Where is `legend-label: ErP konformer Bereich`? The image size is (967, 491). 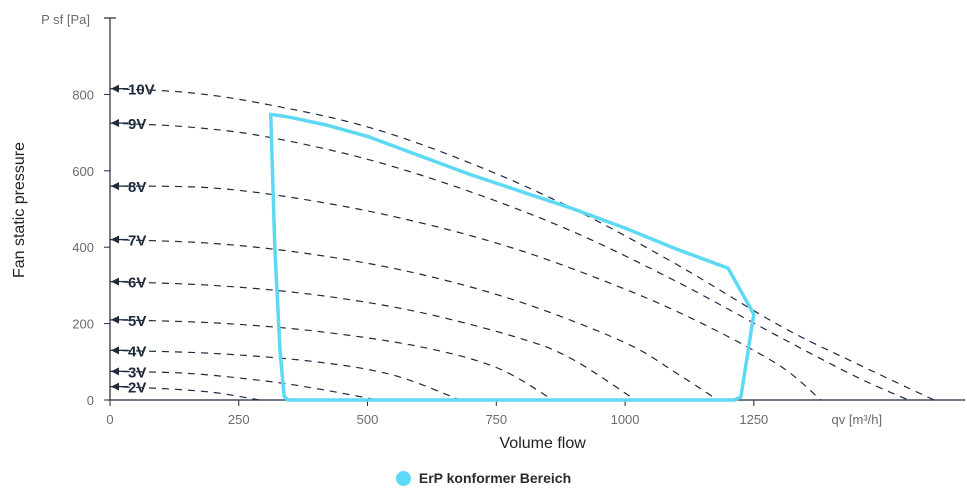 legend-label: ErP konformer Bereich is located at coordinates (495, 478).